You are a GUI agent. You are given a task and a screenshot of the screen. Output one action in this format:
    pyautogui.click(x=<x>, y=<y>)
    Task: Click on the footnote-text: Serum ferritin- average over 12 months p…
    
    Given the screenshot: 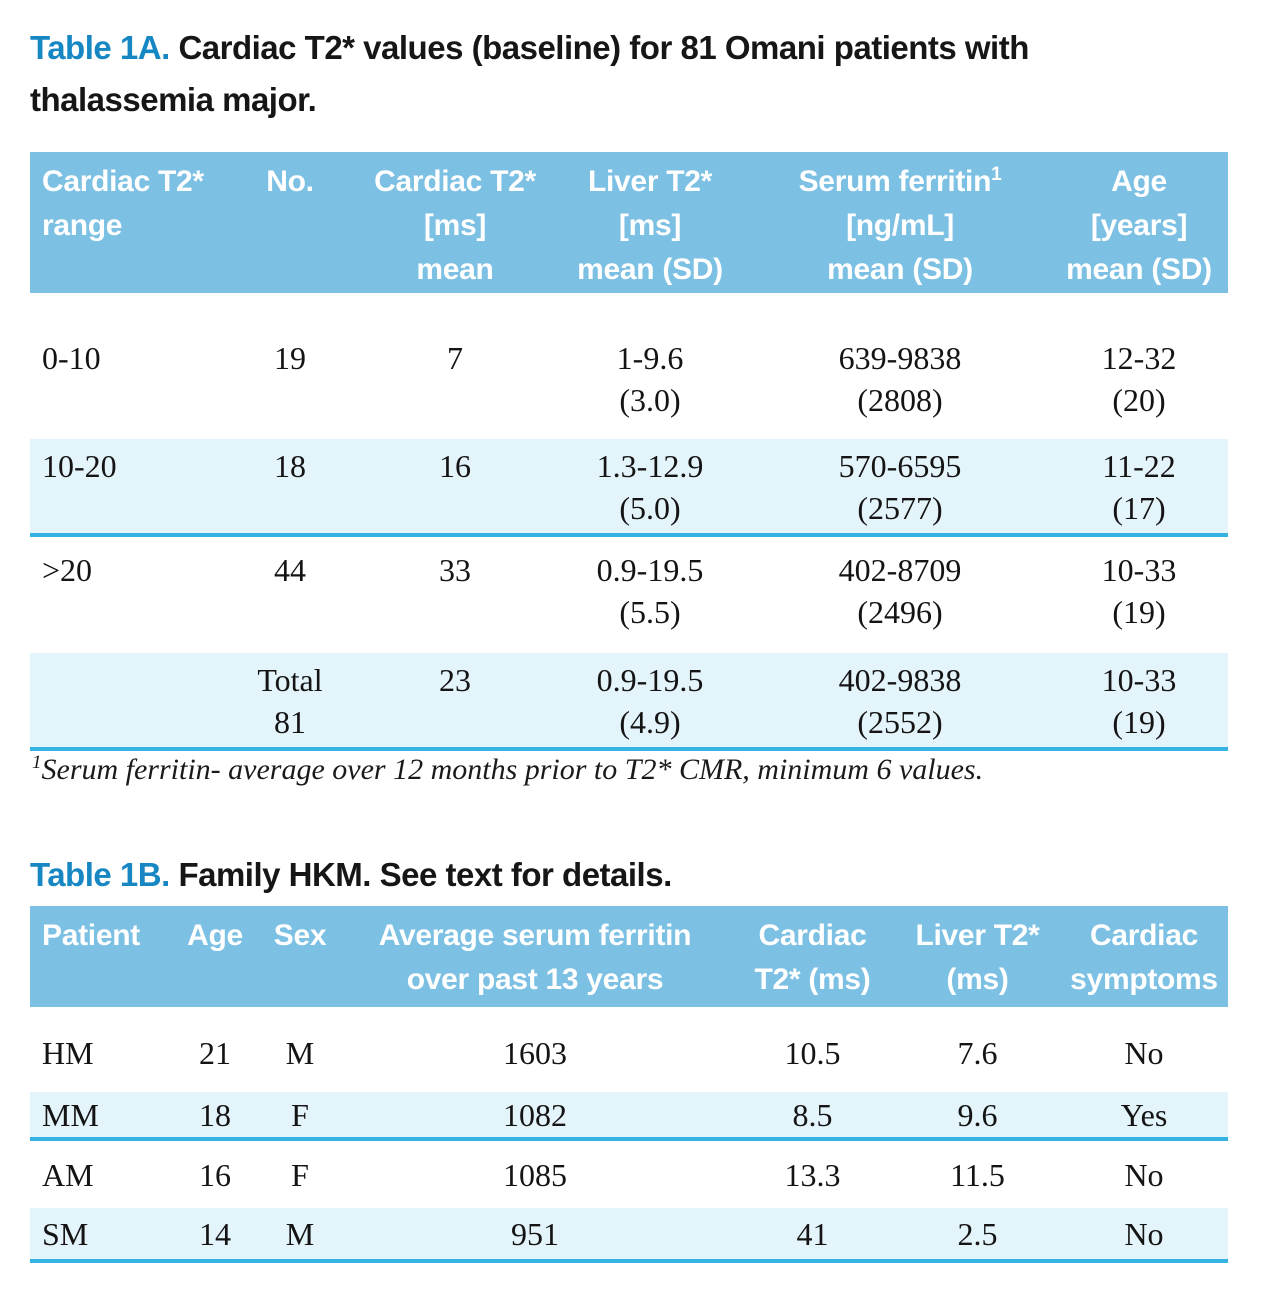 What is the action you would take?
    pyautogui.click(x=512, y=769)
    